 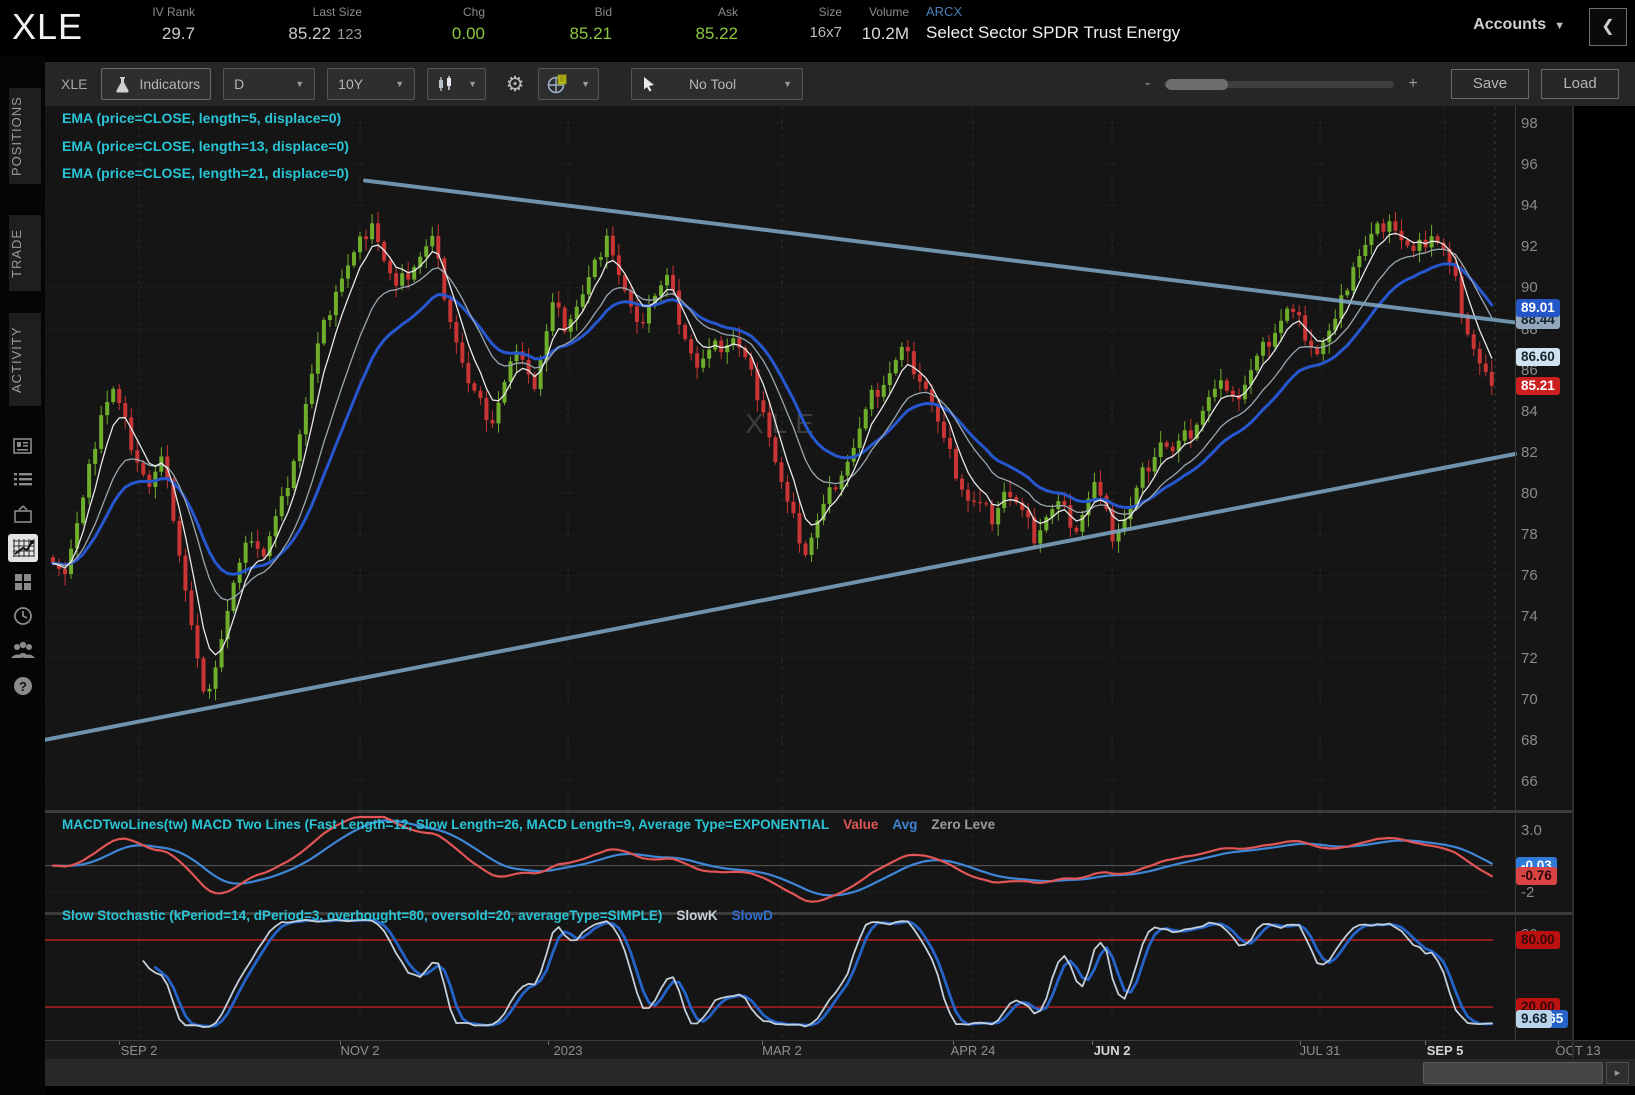 I want to click on time-axis-label: JUL 31, so click(x=1320, y=1050).